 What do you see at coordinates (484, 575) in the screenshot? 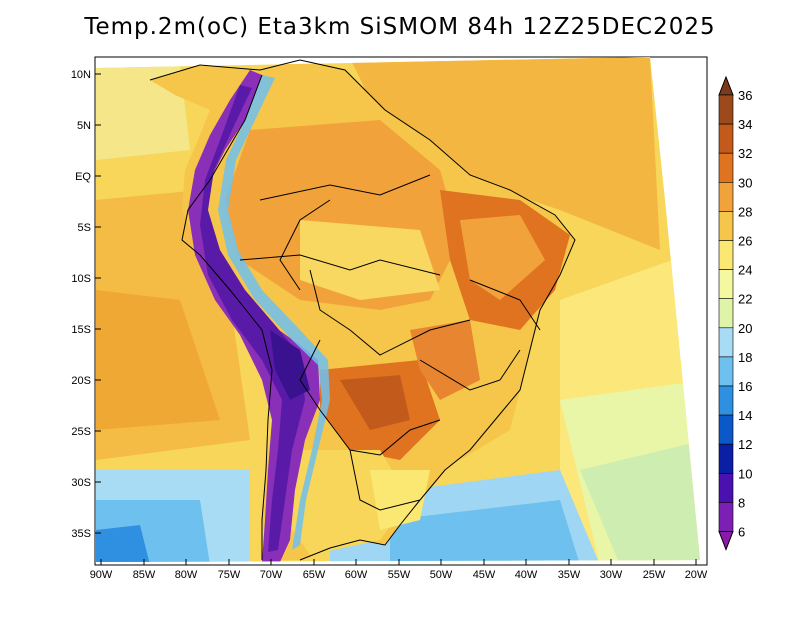
I see `lon-label-45w: 45W` at bounding box center [484, 575].